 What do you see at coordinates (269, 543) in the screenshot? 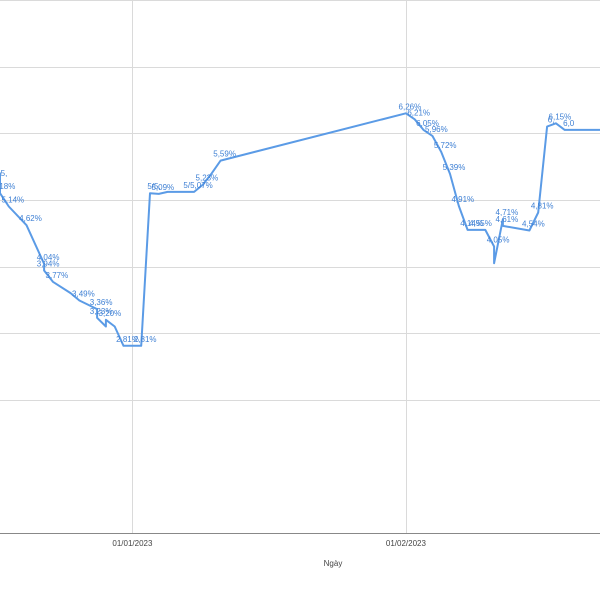
I see `x-tick-labels: 01/01/2023 01/02/2023` at bounding box center [269, 543].